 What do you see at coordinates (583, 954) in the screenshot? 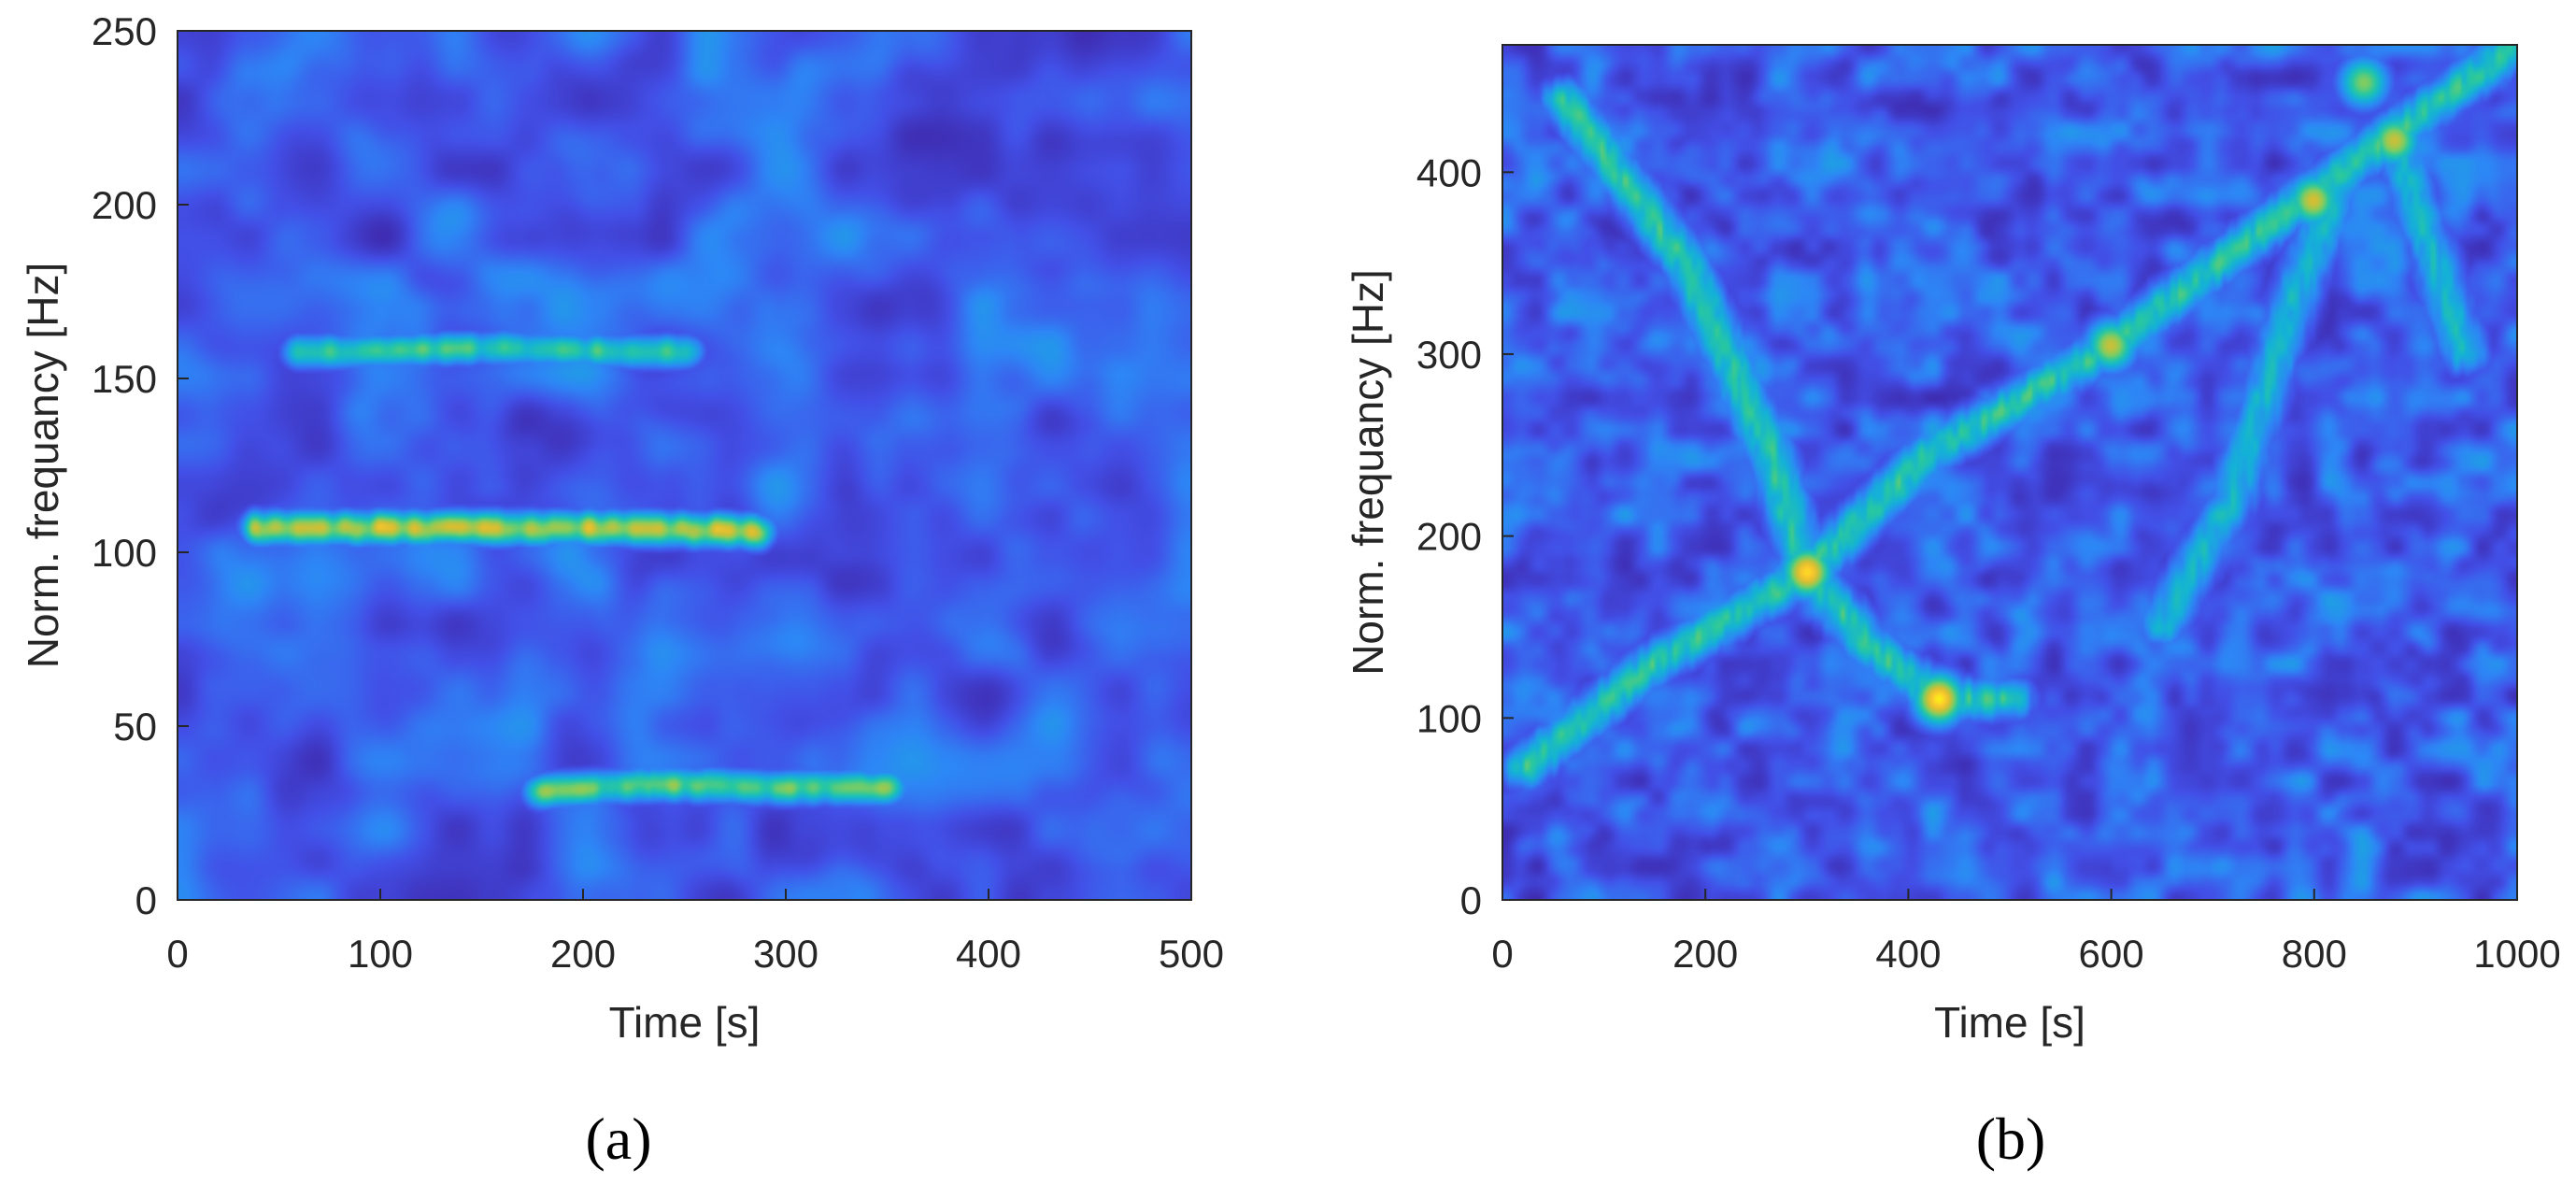
I see `x-tick-label-a-2: 200` at bounding box center [583, 954].